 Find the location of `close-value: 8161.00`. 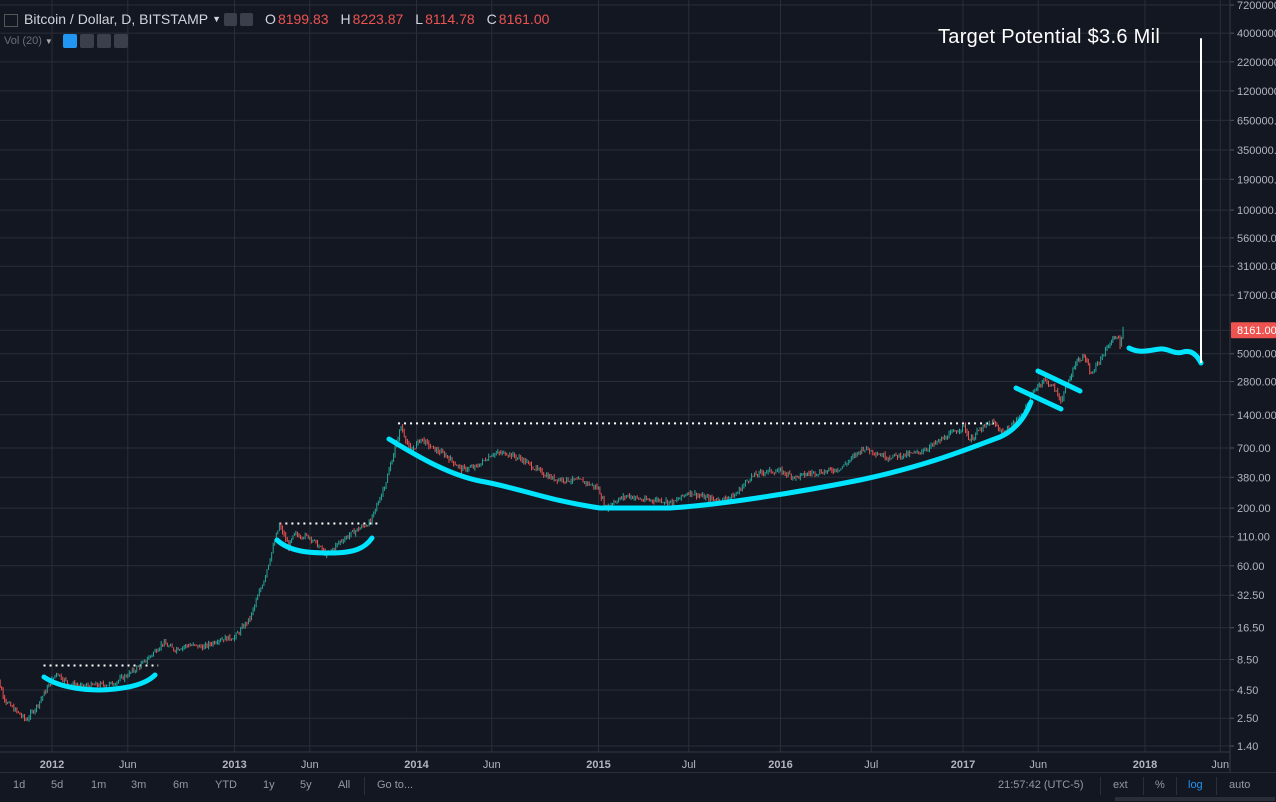

close-value: 8161.00 is located at coordinates (524, 19).